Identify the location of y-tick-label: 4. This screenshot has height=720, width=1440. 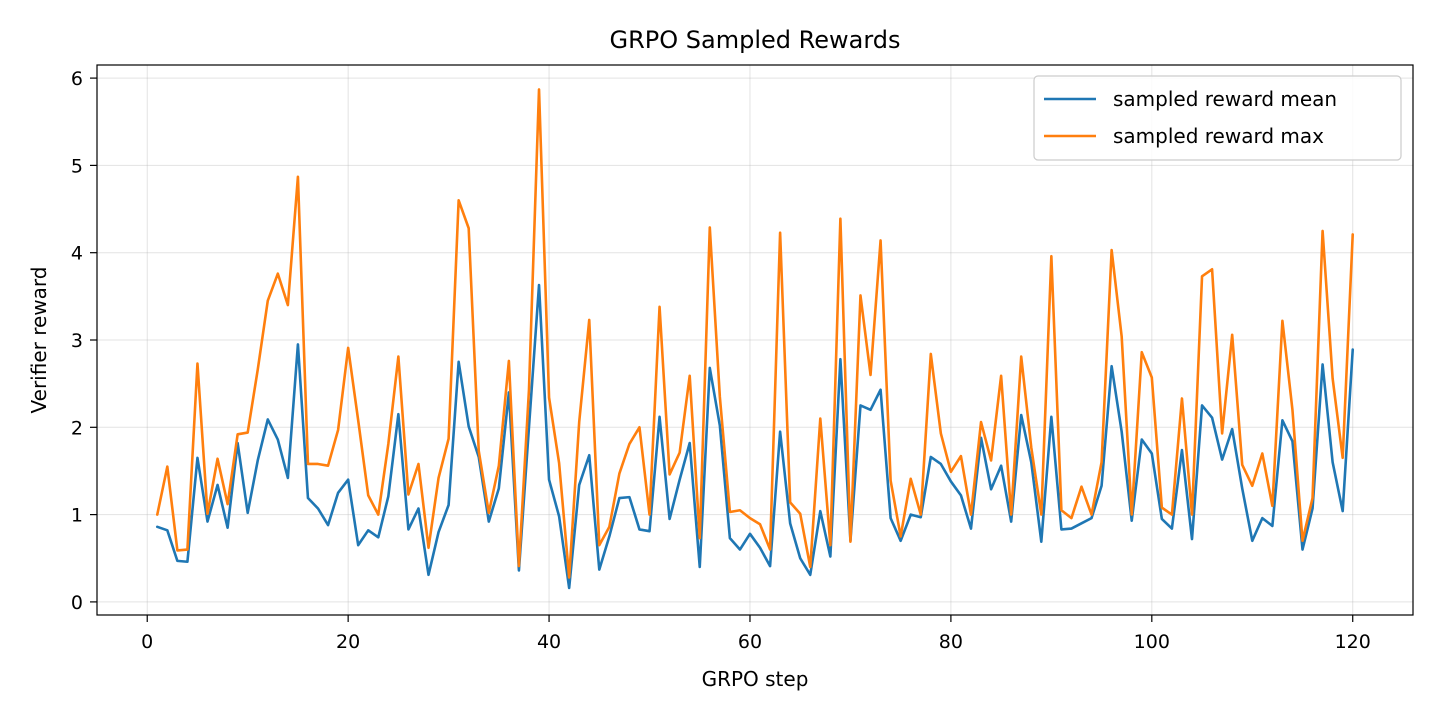
(77, 254).